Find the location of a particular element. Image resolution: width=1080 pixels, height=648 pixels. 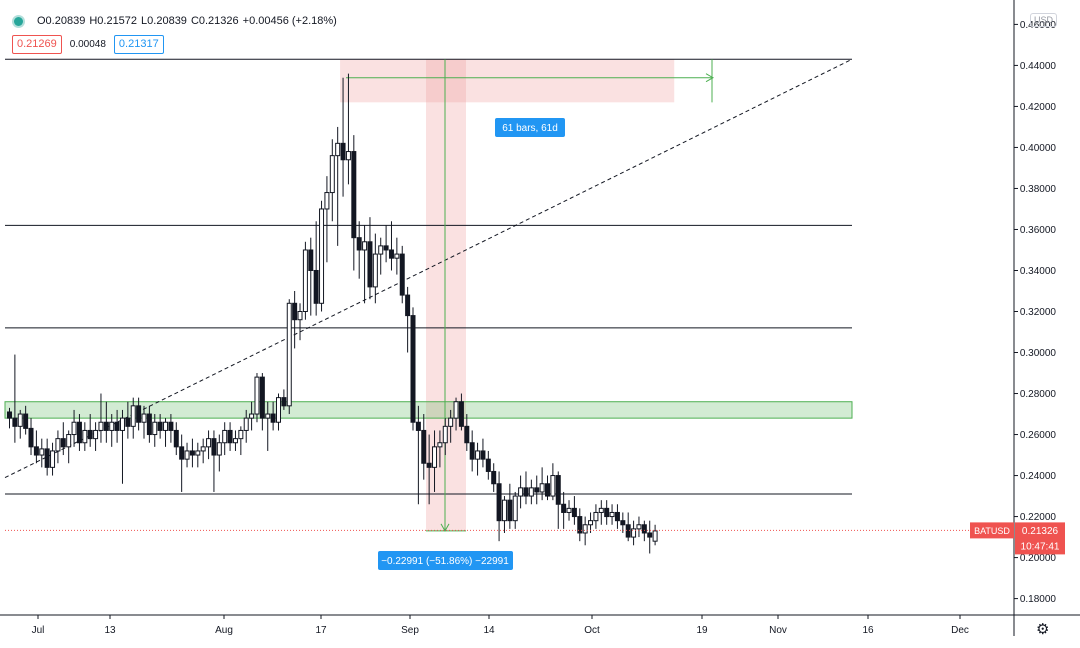

currency-button: USD is located at coordinates (1044, 20).